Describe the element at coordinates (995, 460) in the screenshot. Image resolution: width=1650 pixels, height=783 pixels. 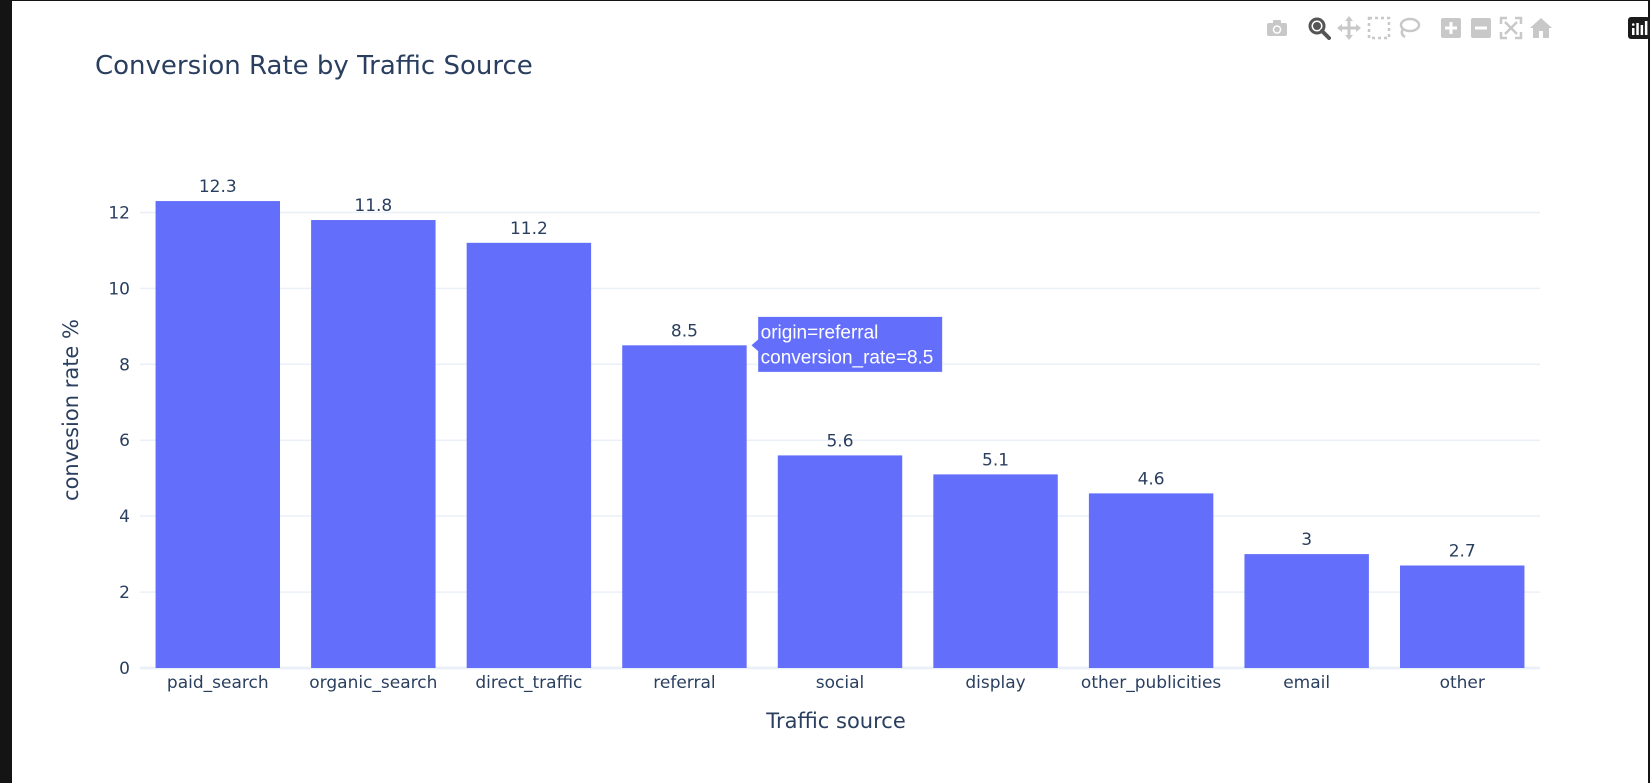
I see `bar-value-label: 5.1` at that location.